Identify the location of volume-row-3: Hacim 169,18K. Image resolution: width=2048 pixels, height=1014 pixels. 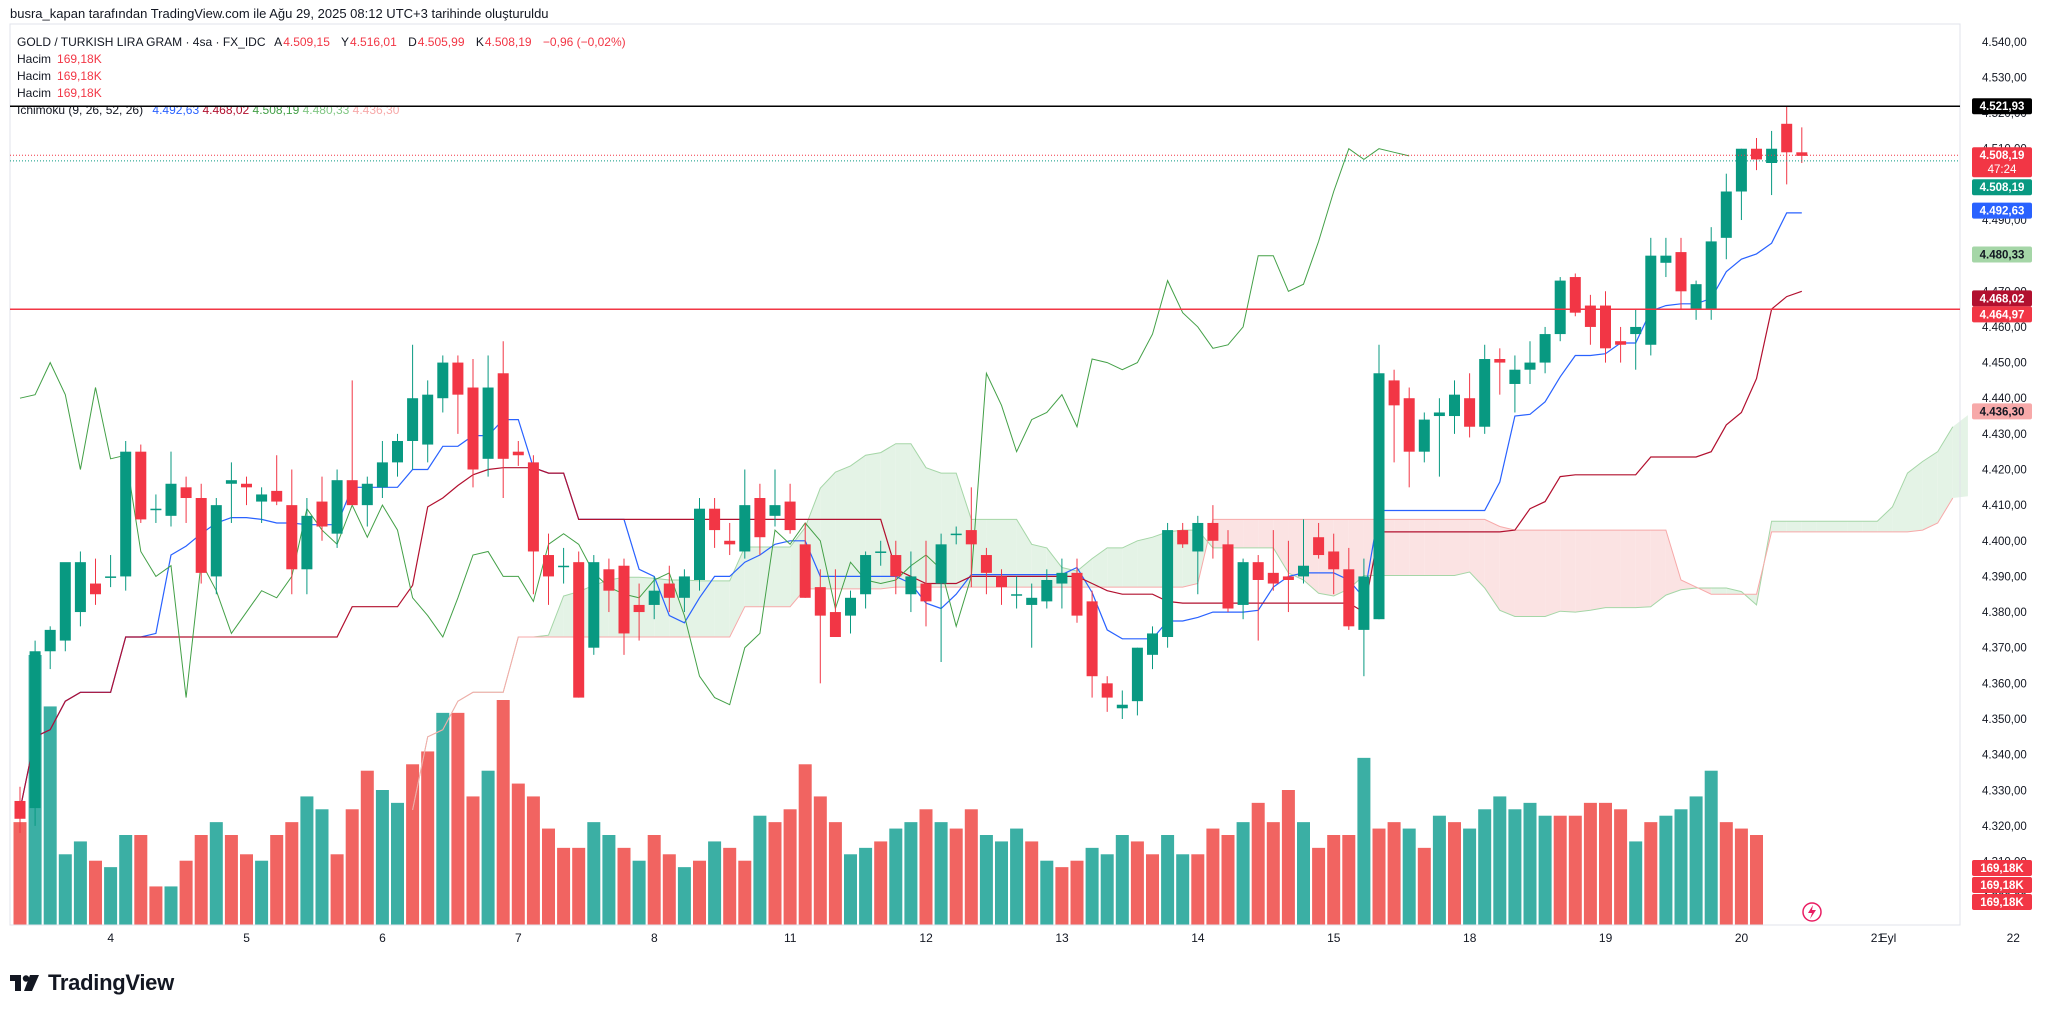
(325, 93).